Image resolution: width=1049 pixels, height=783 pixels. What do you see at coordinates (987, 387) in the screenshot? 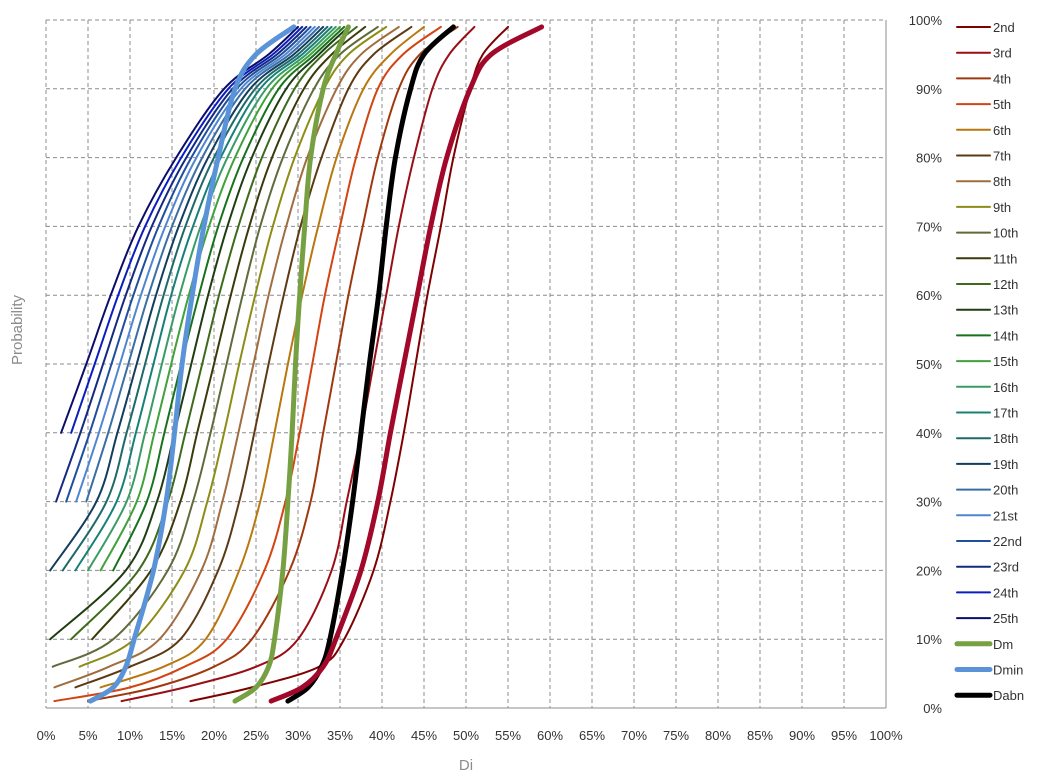
I see `legend-item-16th: 16th` at bounding box center [987, 387].